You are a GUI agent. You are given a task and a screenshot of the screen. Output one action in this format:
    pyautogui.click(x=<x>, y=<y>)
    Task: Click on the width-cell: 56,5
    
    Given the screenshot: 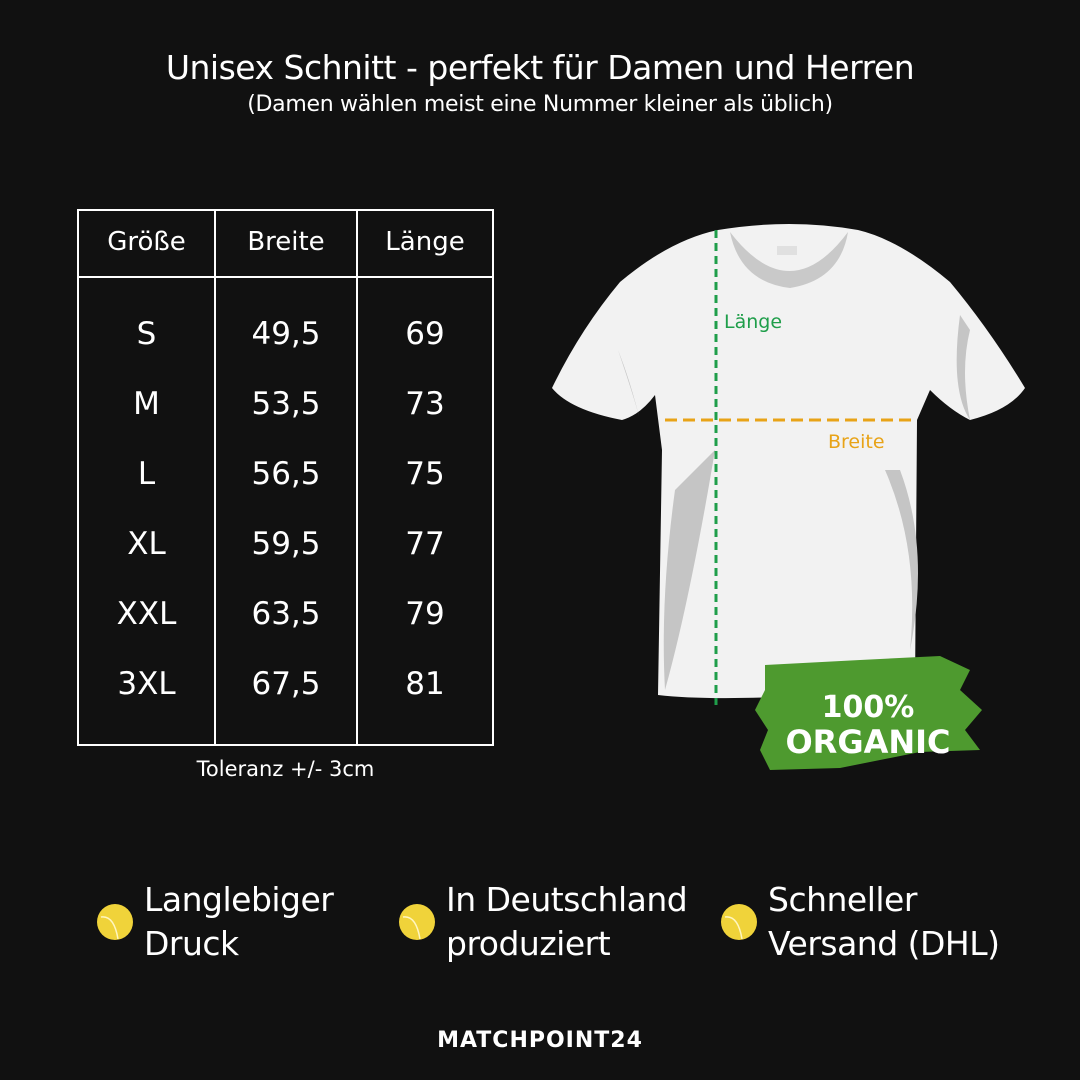 What is the action you would take?
    pyautogui.click(x=286, y=474)
    